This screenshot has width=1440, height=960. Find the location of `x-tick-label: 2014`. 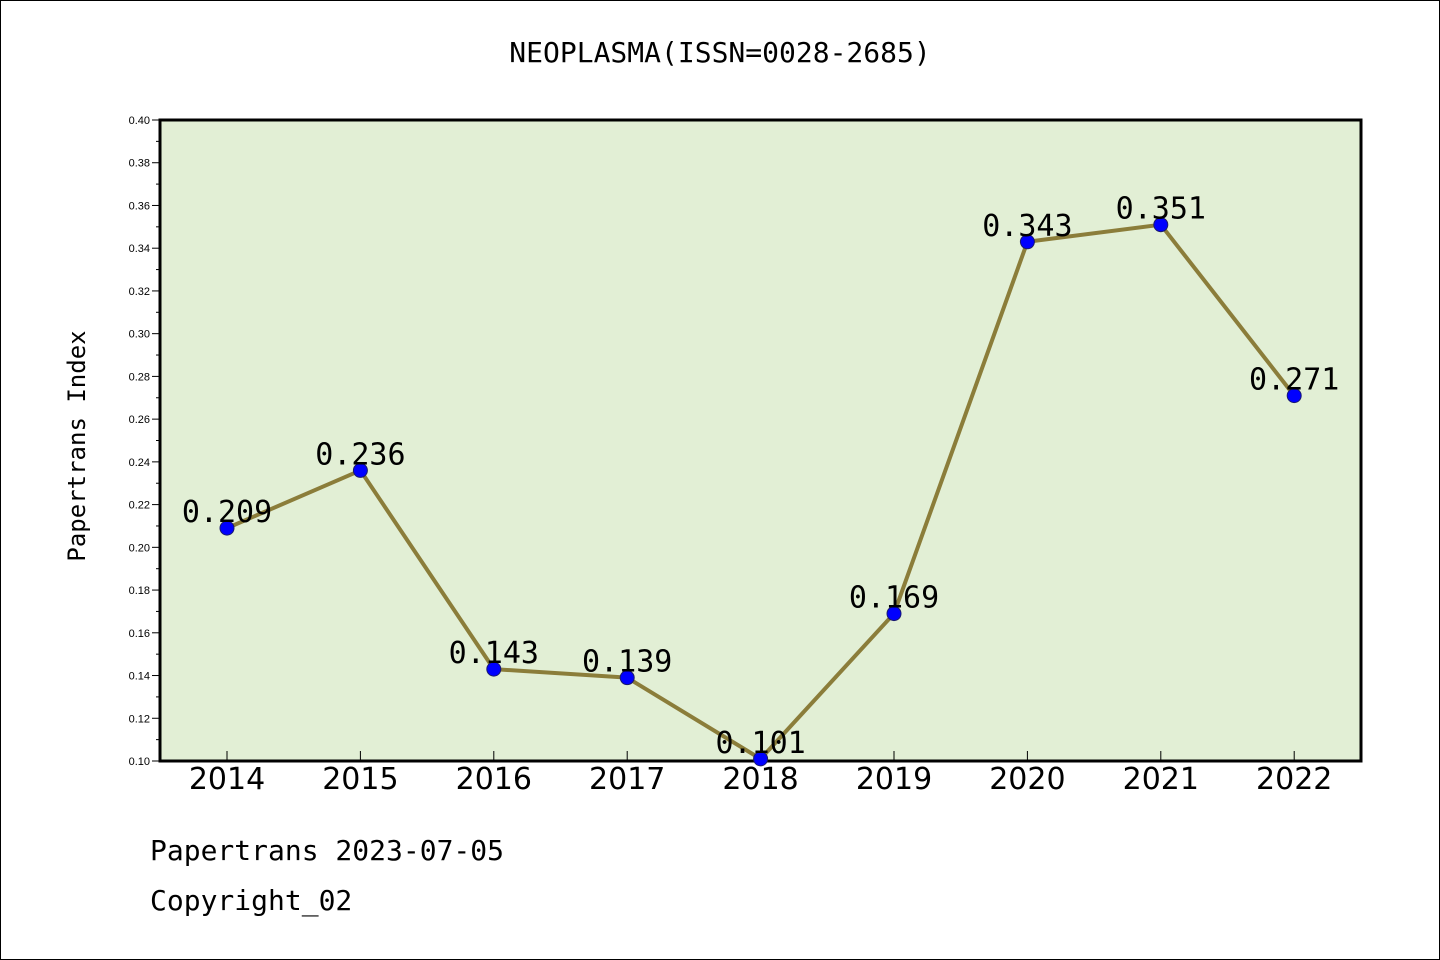

x-tick-label: 2014 is located at coordinates (227, 779).